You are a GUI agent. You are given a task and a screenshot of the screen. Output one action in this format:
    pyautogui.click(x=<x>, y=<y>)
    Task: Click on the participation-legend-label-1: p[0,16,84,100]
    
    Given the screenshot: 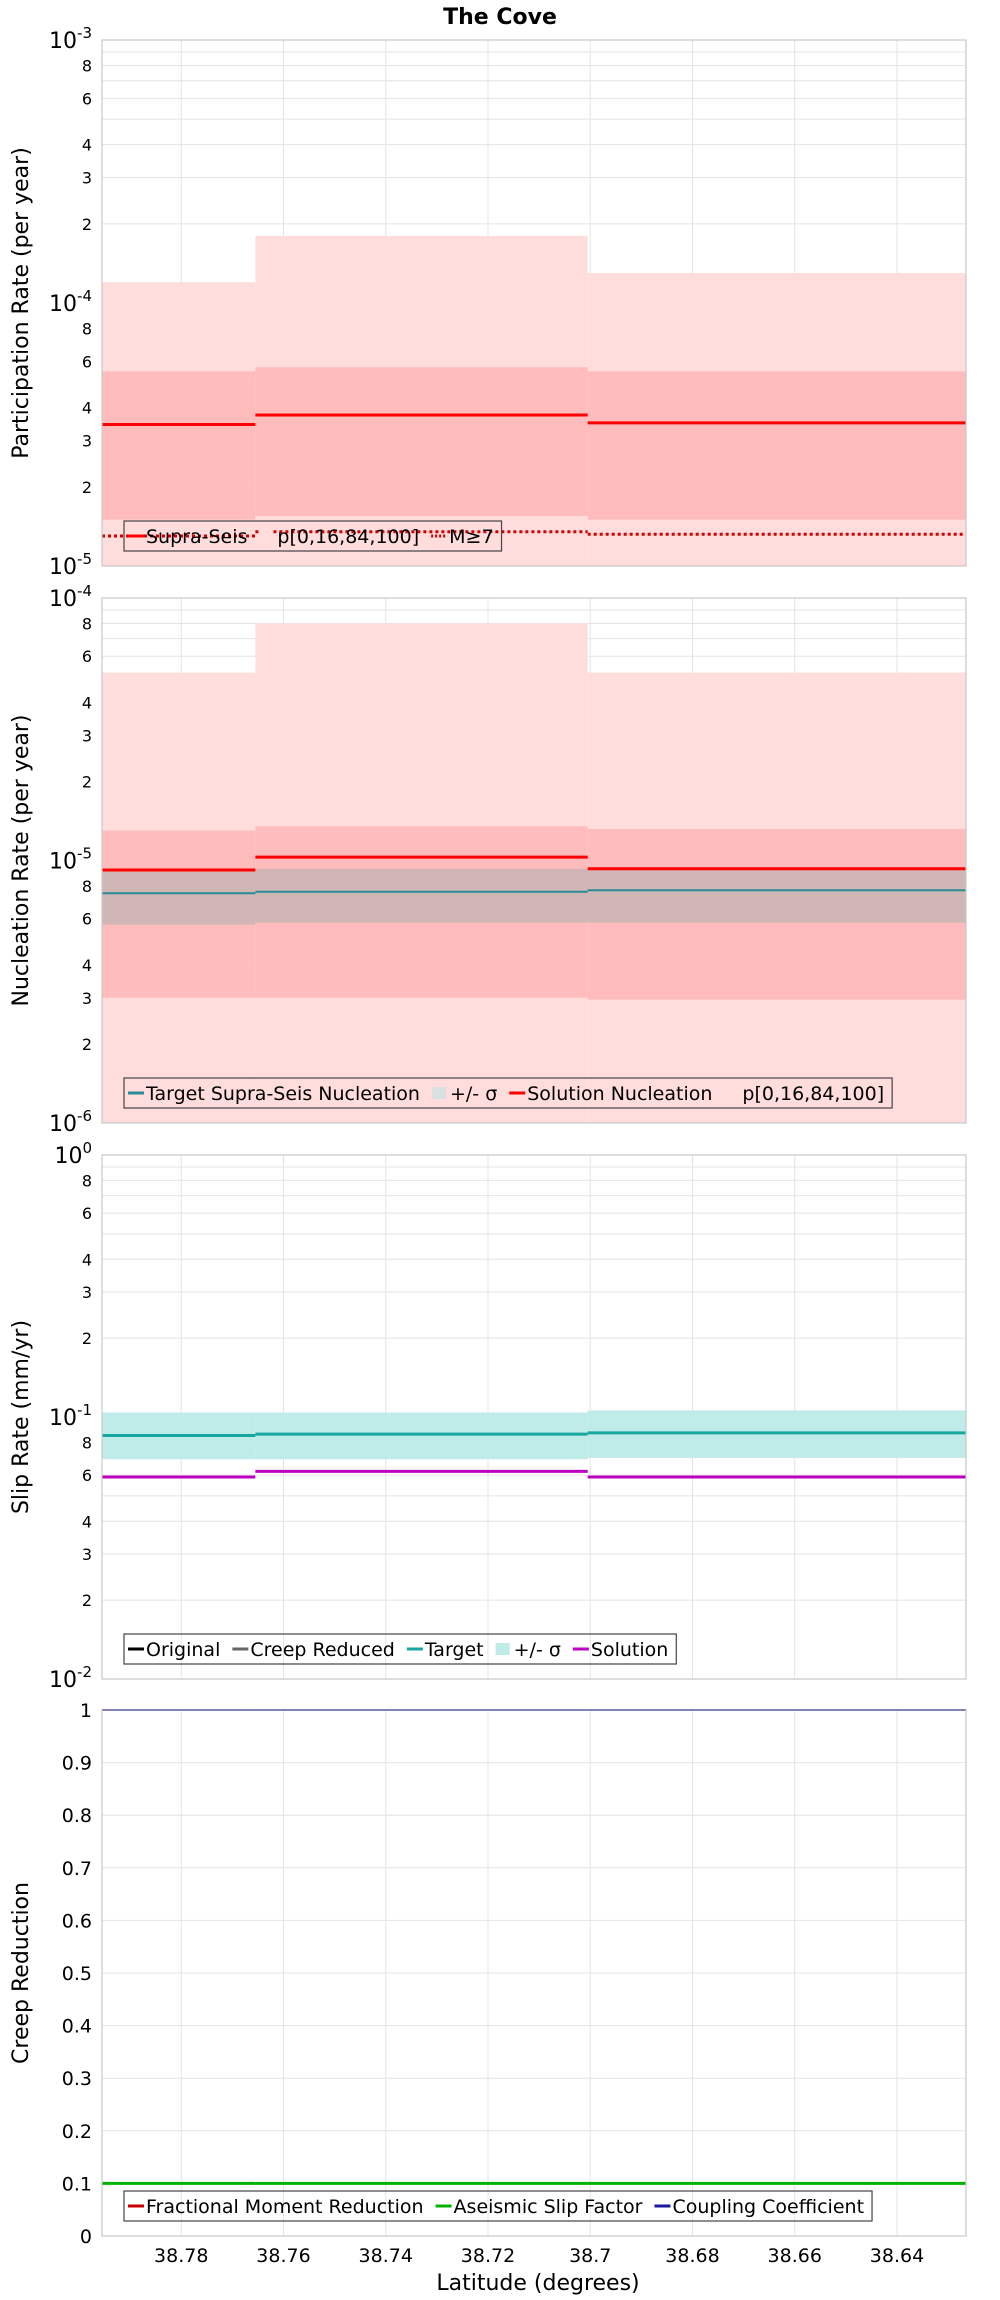 What is the action you would take?
    pyautogui.click(x=348, y=537)
    